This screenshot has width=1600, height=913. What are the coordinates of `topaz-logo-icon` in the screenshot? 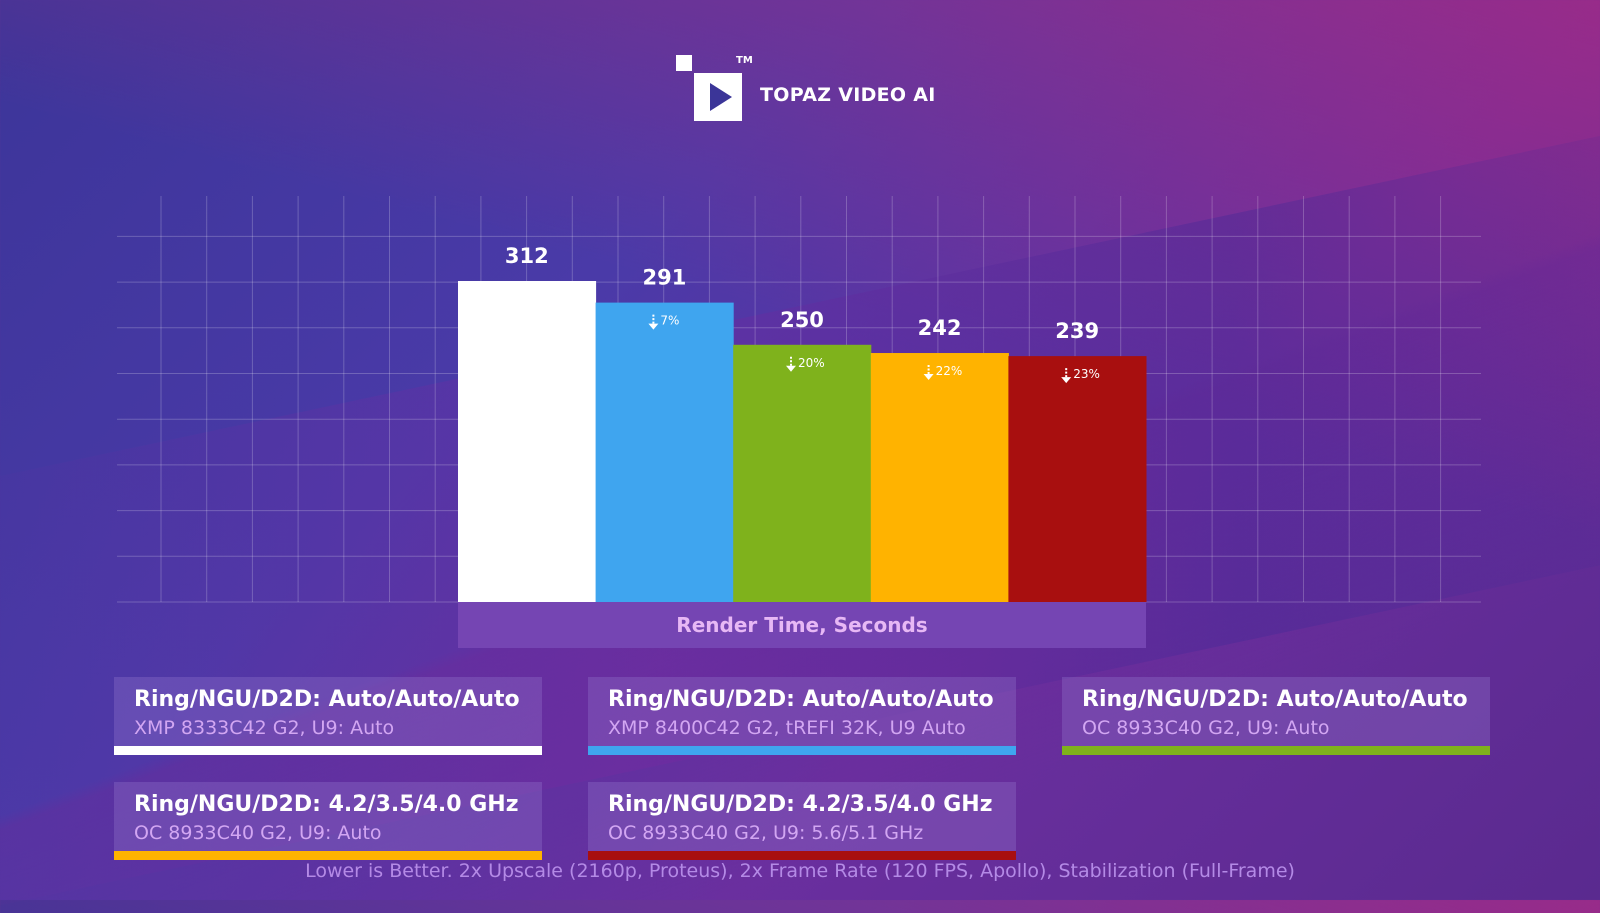 It's located at (709, 88).